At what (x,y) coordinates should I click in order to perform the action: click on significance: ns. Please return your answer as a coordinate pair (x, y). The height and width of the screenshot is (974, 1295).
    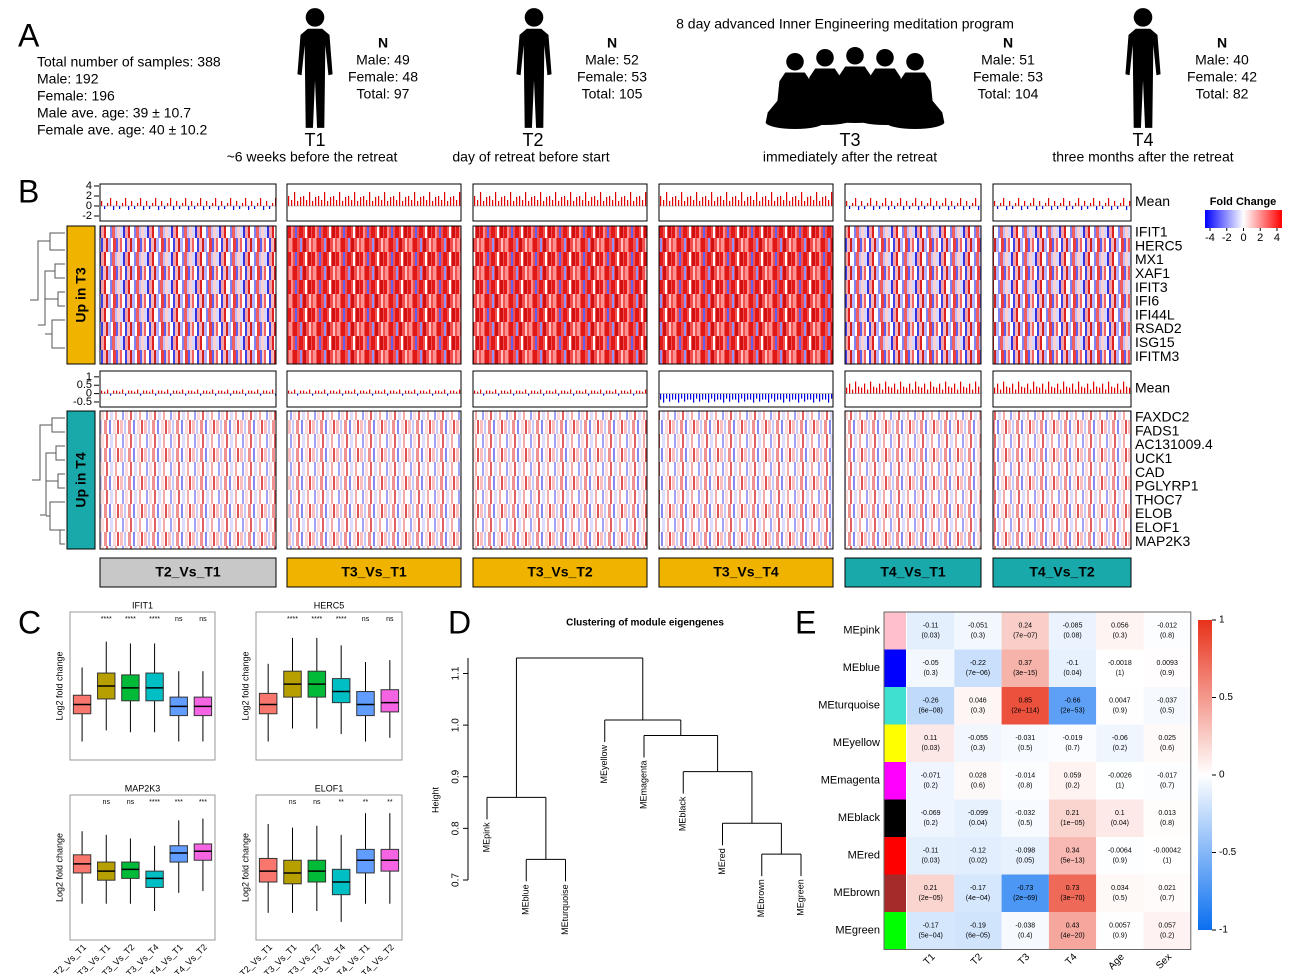
    Looking at the image, I should click on (293, 802).